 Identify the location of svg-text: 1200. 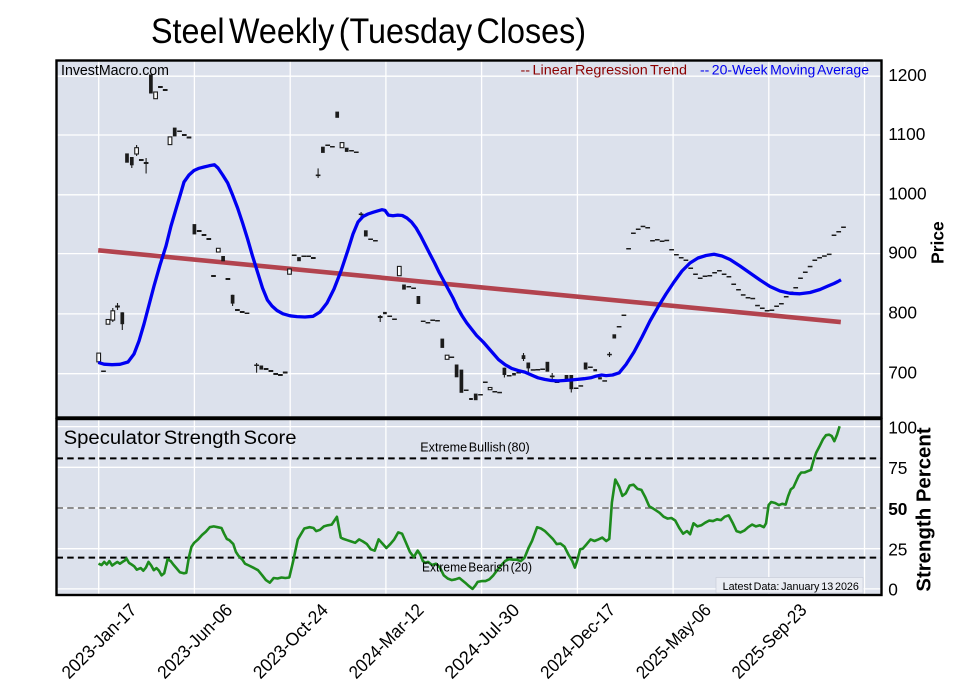
(907, 75).